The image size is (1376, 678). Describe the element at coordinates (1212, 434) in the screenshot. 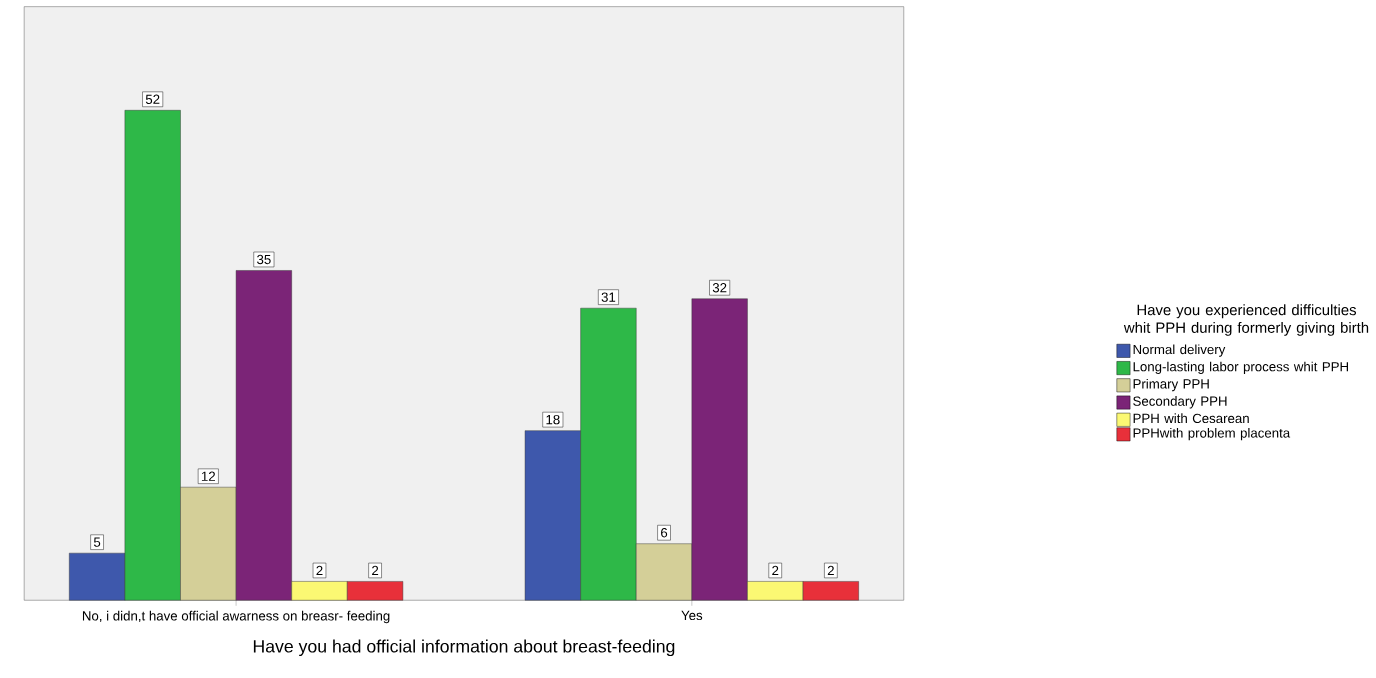

I see `legend-label: PPHwith problem placenta` at that location.